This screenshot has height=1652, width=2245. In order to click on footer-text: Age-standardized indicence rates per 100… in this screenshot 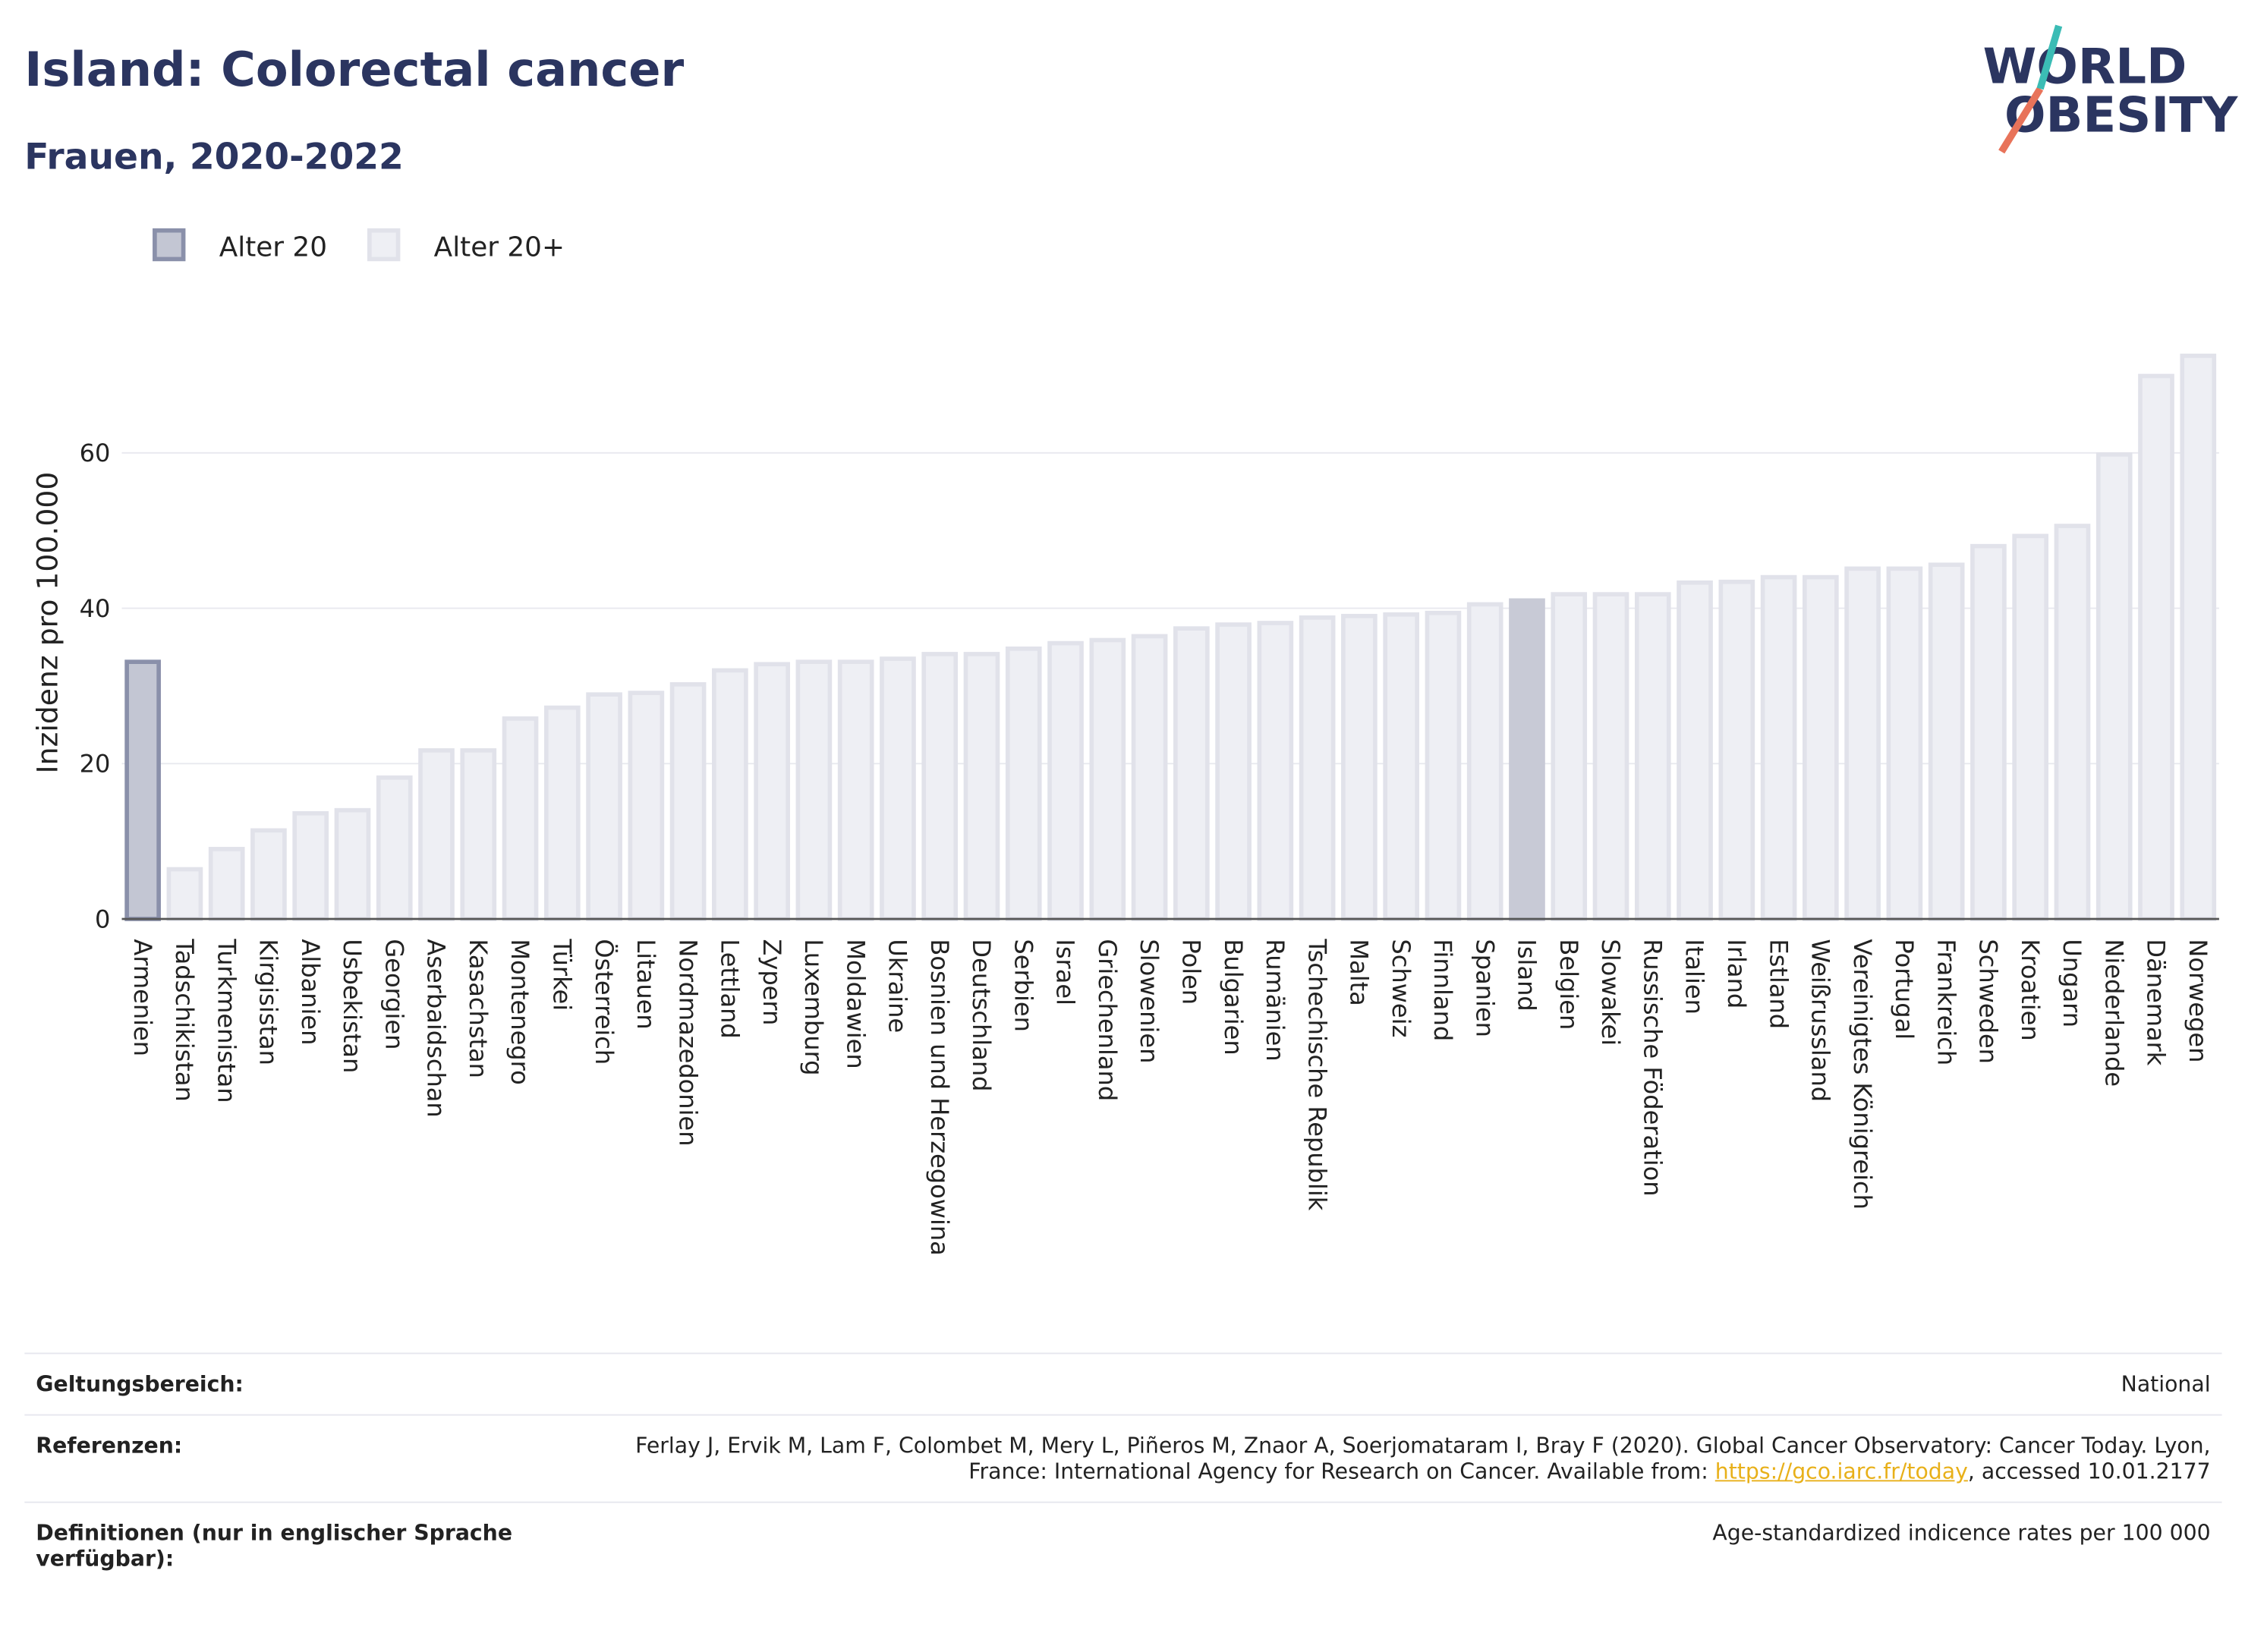, I will do `click(1962, 1533)`.